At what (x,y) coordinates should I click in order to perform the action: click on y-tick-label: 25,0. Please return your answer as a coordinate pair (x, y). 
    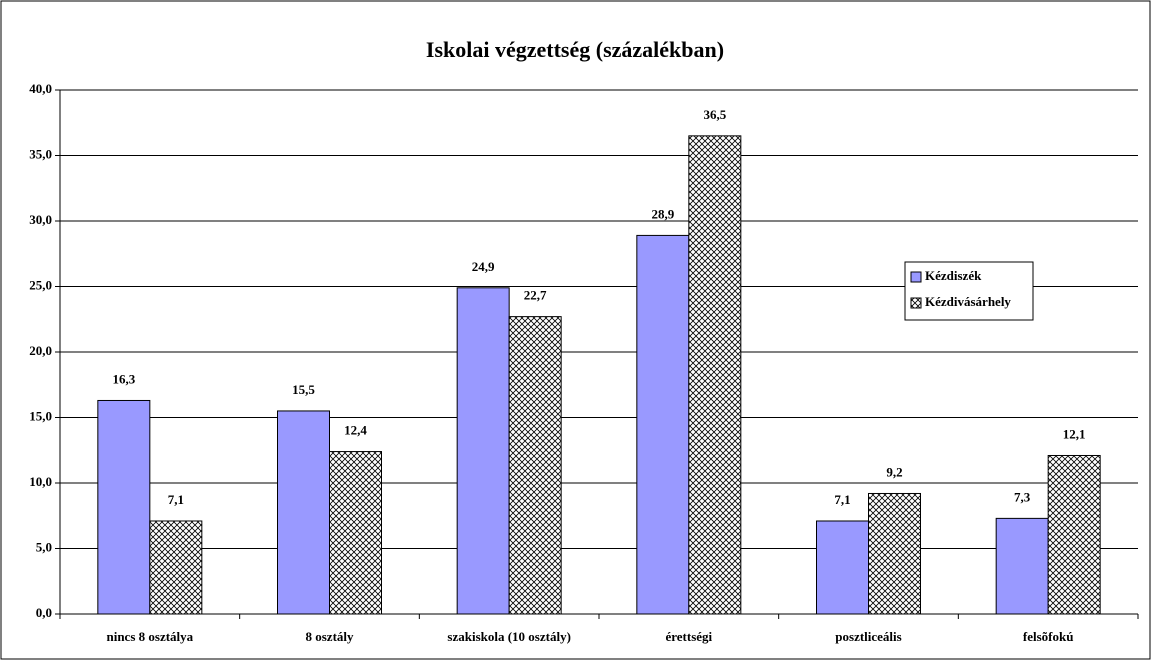
    Looking at the image, I should click on (40, 284).